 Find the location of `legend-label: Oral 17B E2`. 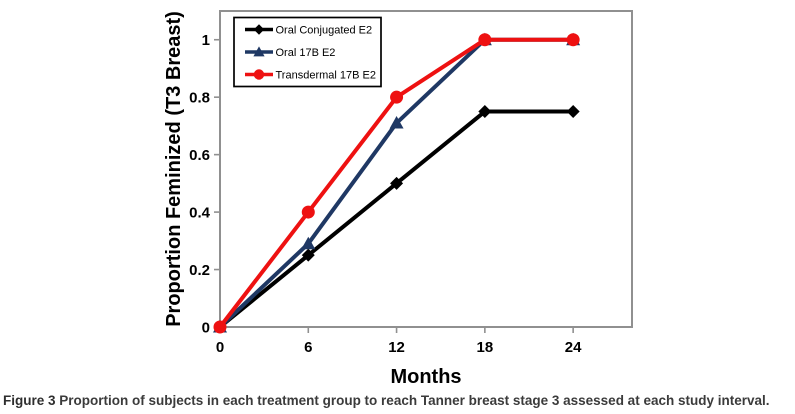

legend-label: Oral 17B E2 is located at coordinates (306, 53).